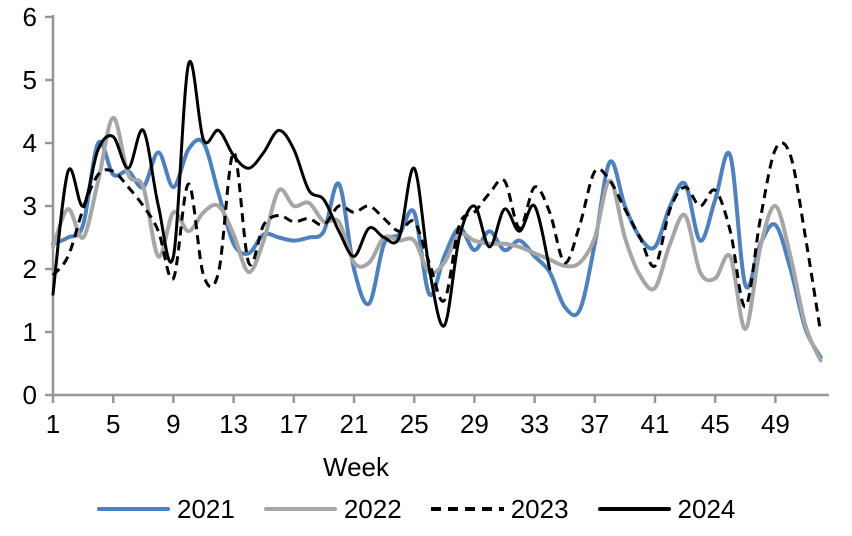 This screenshot has width=852, height=536. I want to click on y-tick-label: 4, so click(30, 143).